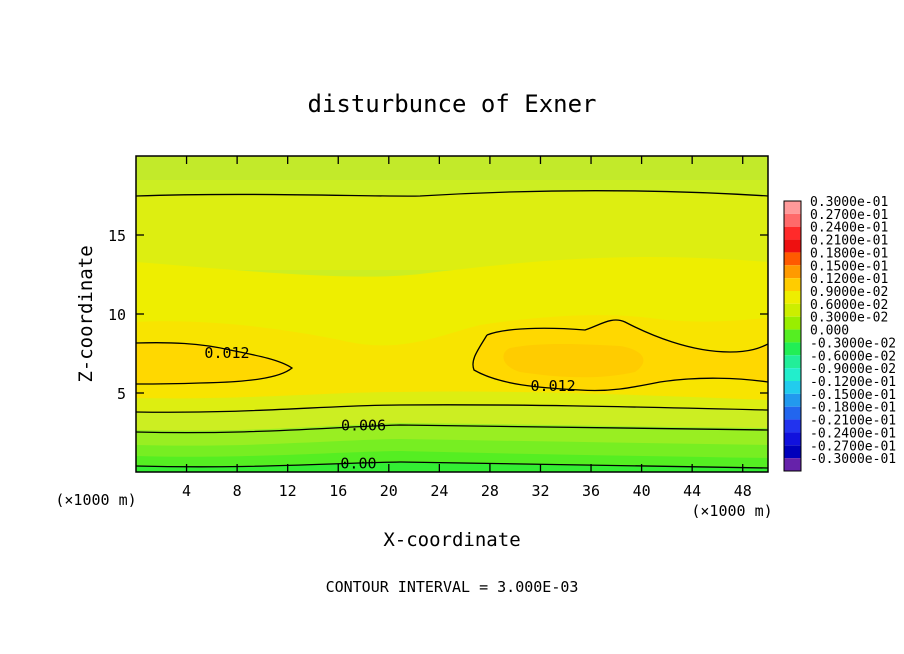 The height and width of the screenshot is (654, 904). What do you see at coordinates (853, 369) in the screenshot?
I see `colorbar-label: -0.9000e-02` at bounding box center [853, 369].